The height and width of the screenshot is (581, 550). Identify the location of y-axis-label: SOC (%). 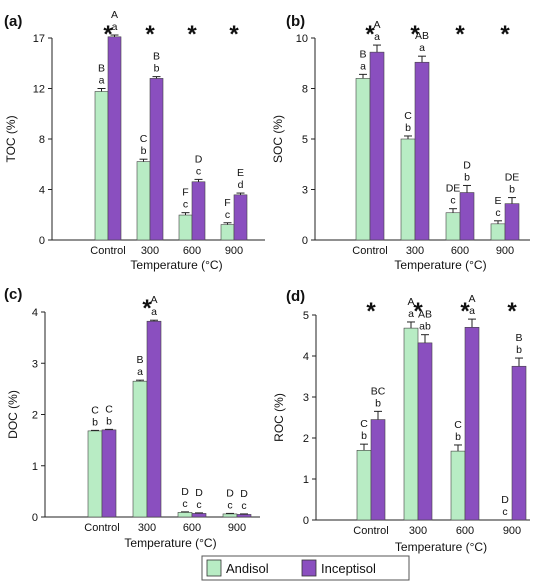
(278, 139).